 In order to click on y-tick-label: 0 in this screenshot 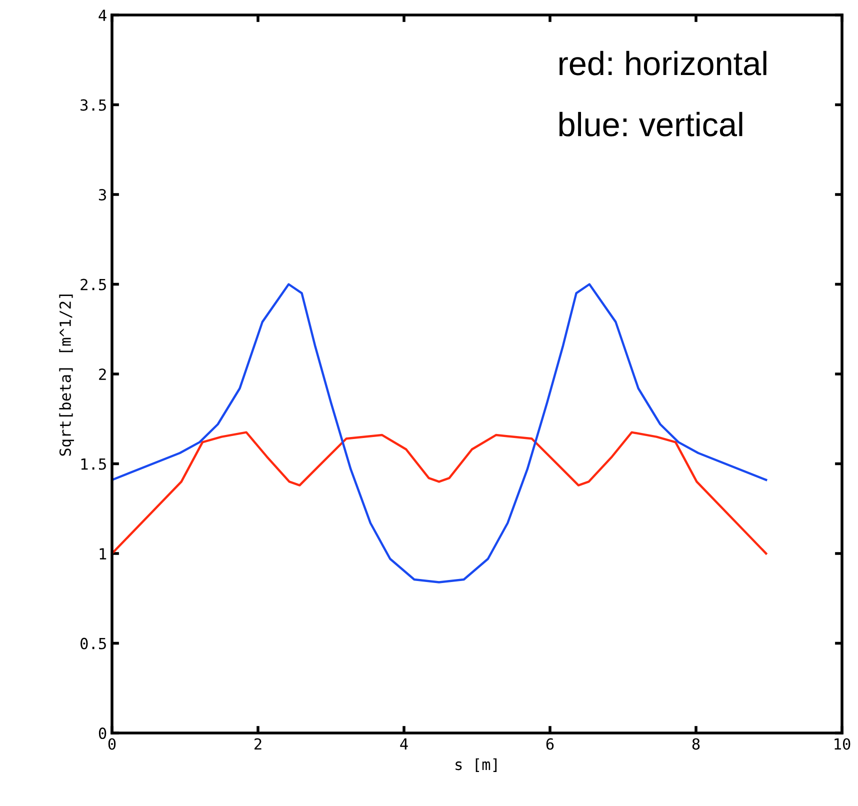, I will do `click(102, 734)`.